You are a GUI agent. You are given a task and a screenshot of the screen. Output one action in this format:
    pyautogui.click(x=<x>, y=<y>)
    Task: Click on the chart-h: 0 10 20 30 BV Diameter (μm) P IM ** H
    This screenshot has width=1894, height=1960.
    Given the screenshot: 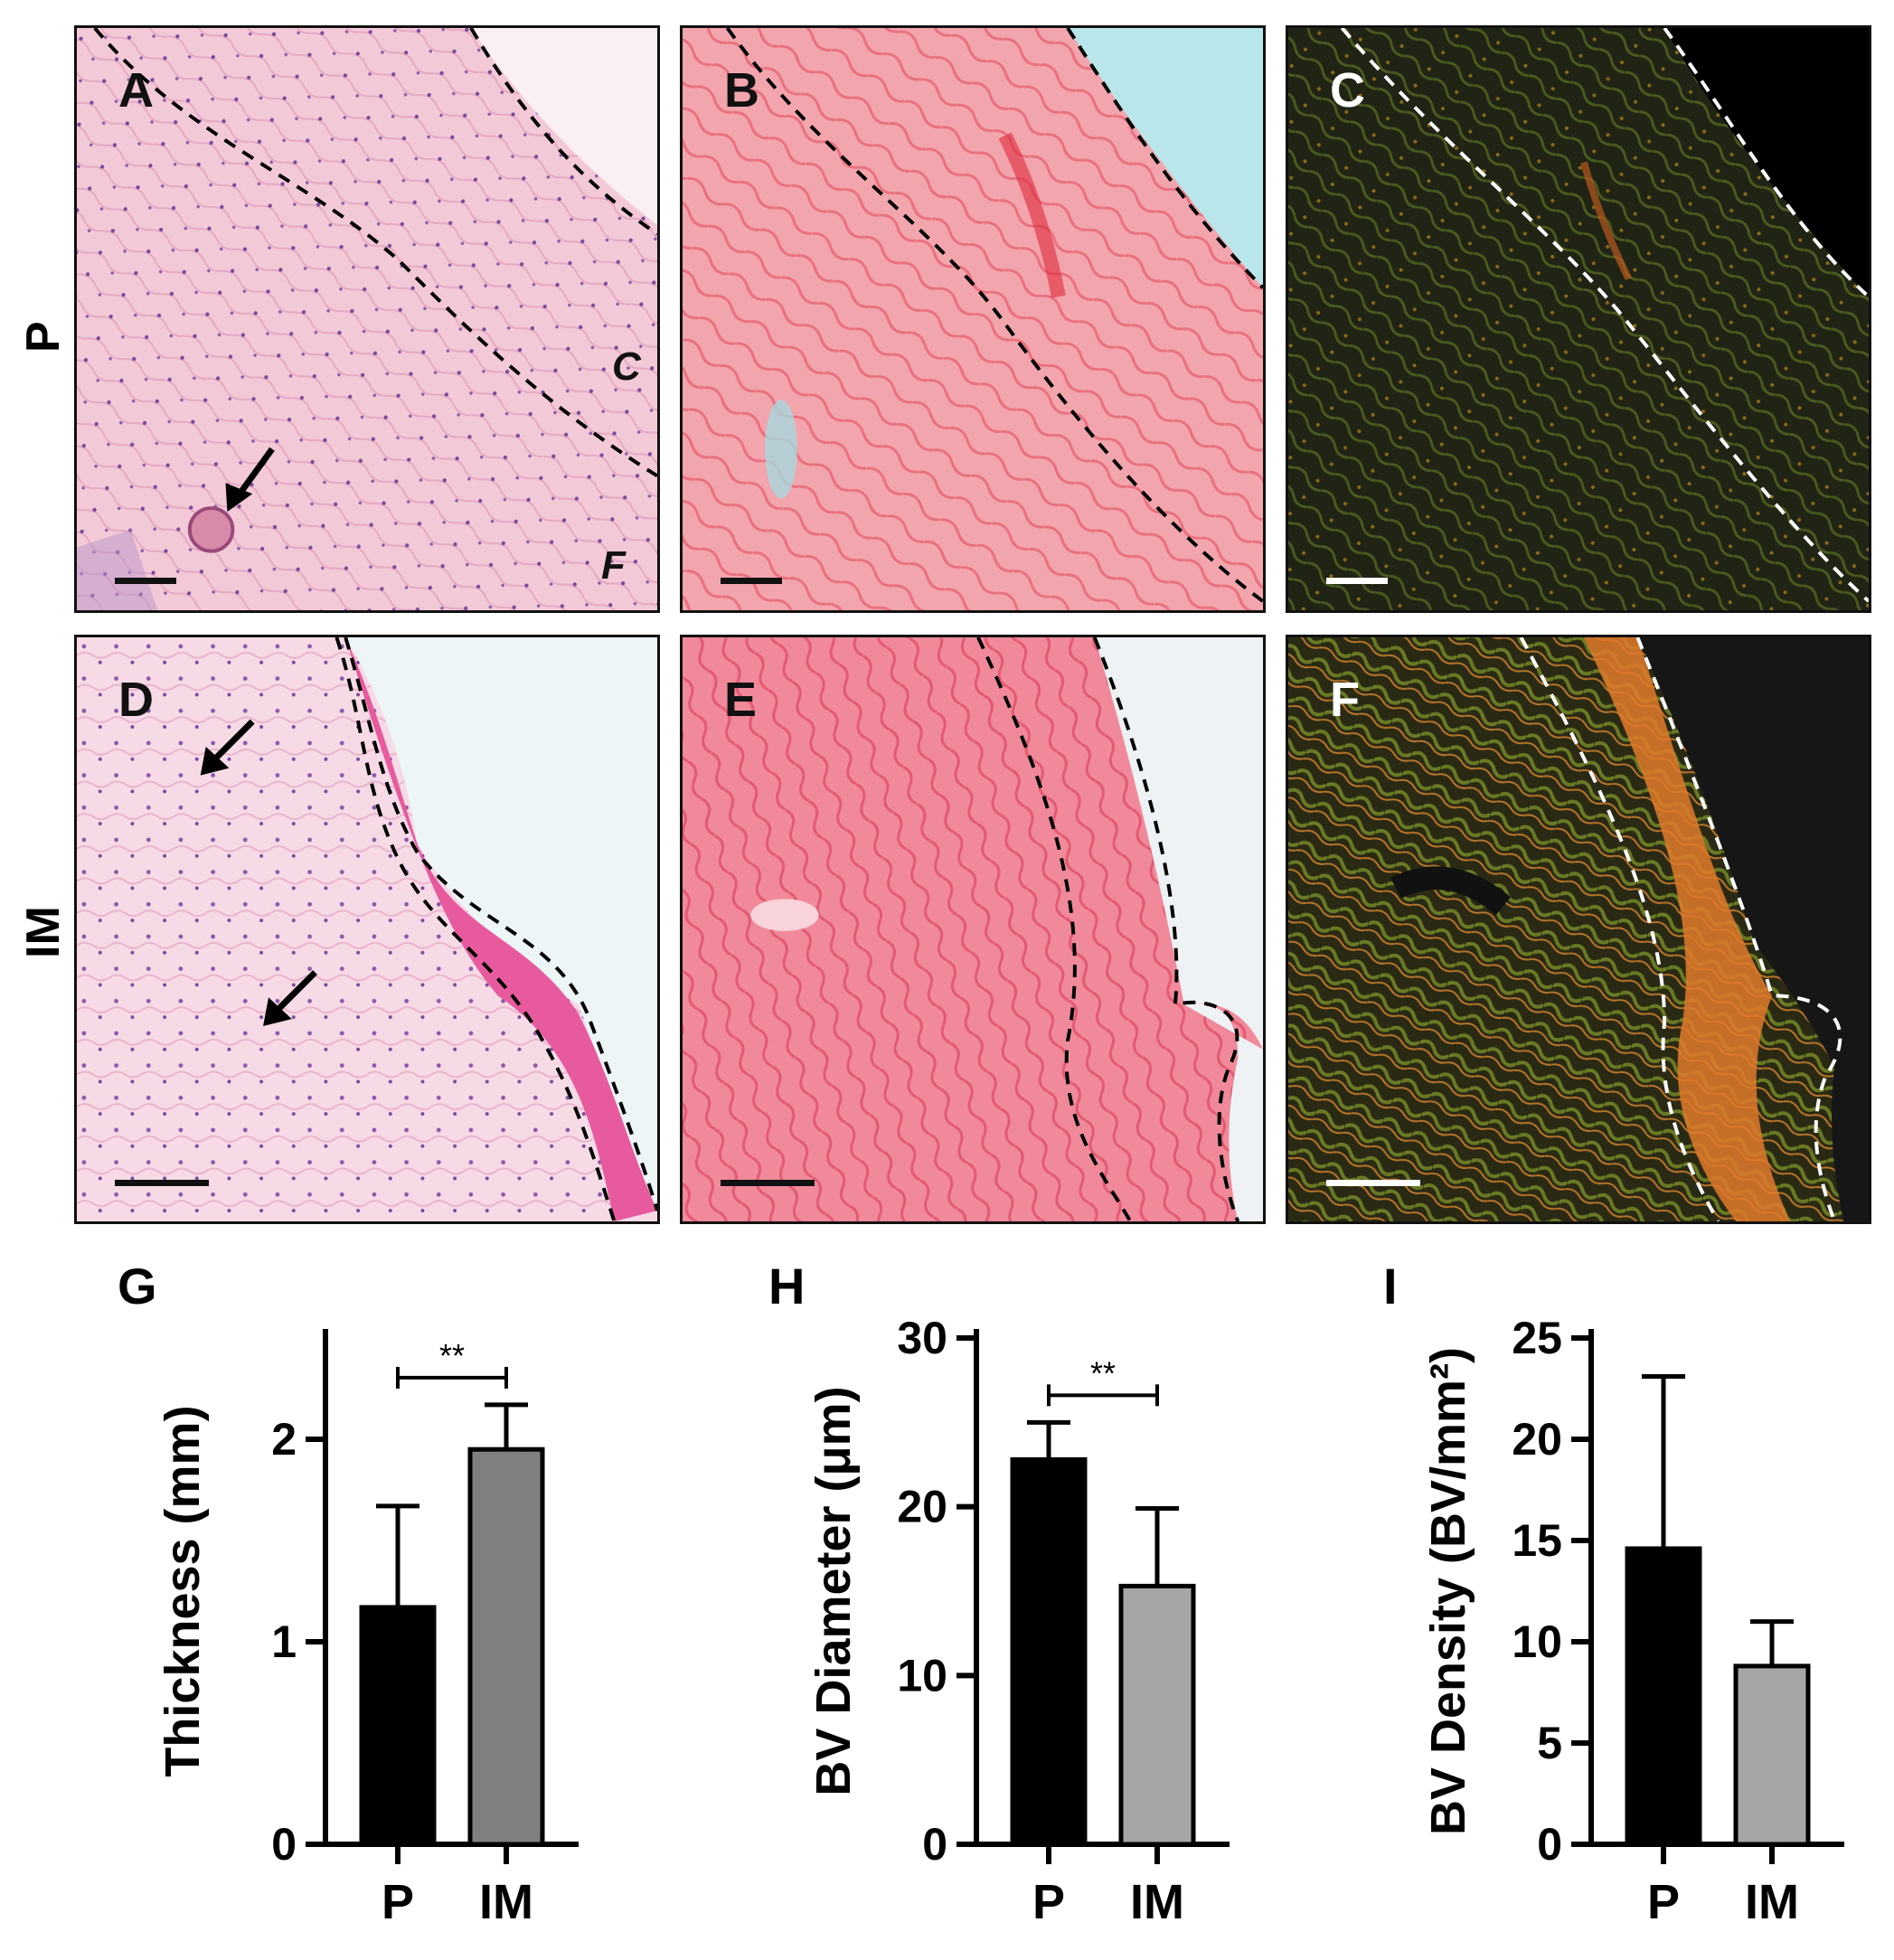 What is the action you would take?
    pyautogui.click(x=1012, y=1605)
    